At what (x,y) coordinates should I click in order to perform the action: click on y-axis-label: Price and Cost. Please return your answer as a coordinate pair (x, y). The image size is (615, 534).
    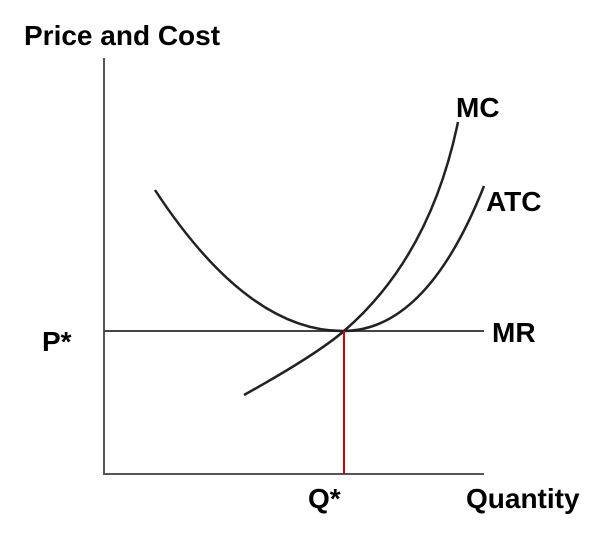
    Looking at the image, I should click on (122, 35).